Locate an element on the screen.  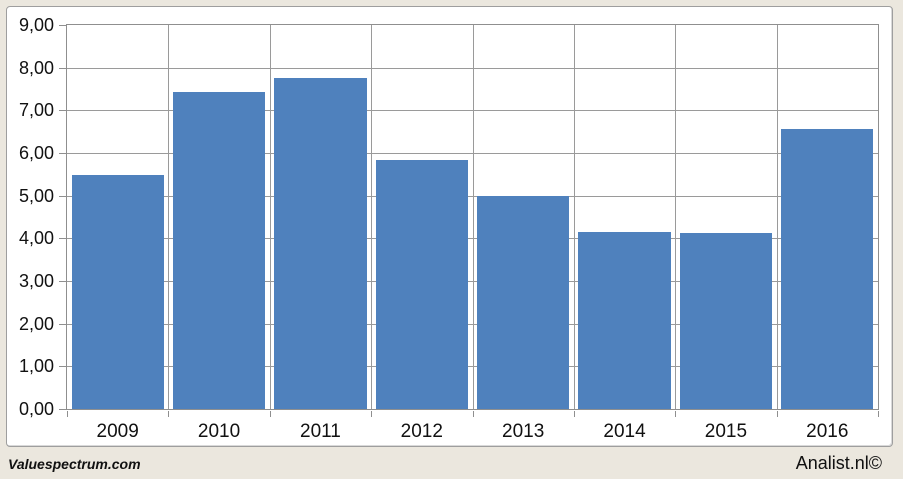
y-axis-label: 8,00 is located at coordinates (36, 67).